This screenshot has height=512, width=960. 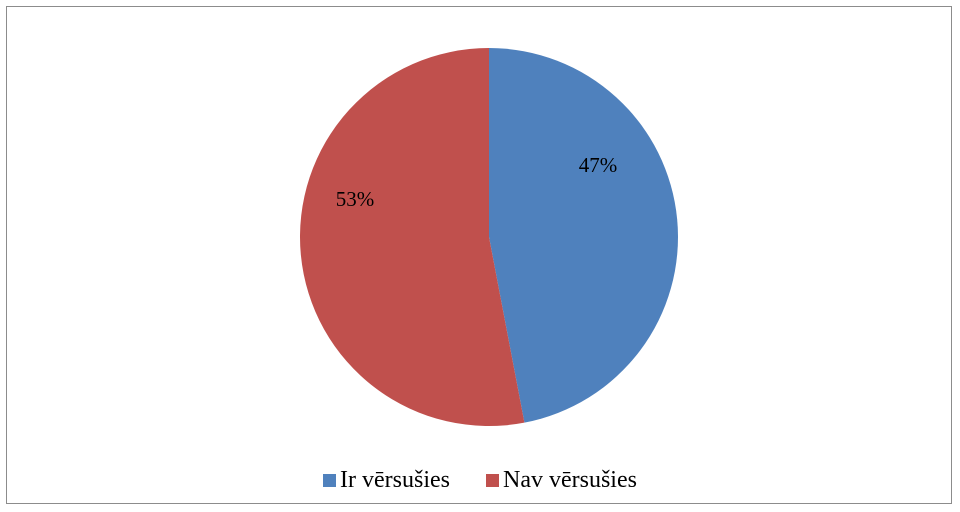 What do you see at coordinates (570, 480) in the screenshot?
I see `legend-label-nav-versusies: Nav vērsušies` at bounding box center [570, 480].